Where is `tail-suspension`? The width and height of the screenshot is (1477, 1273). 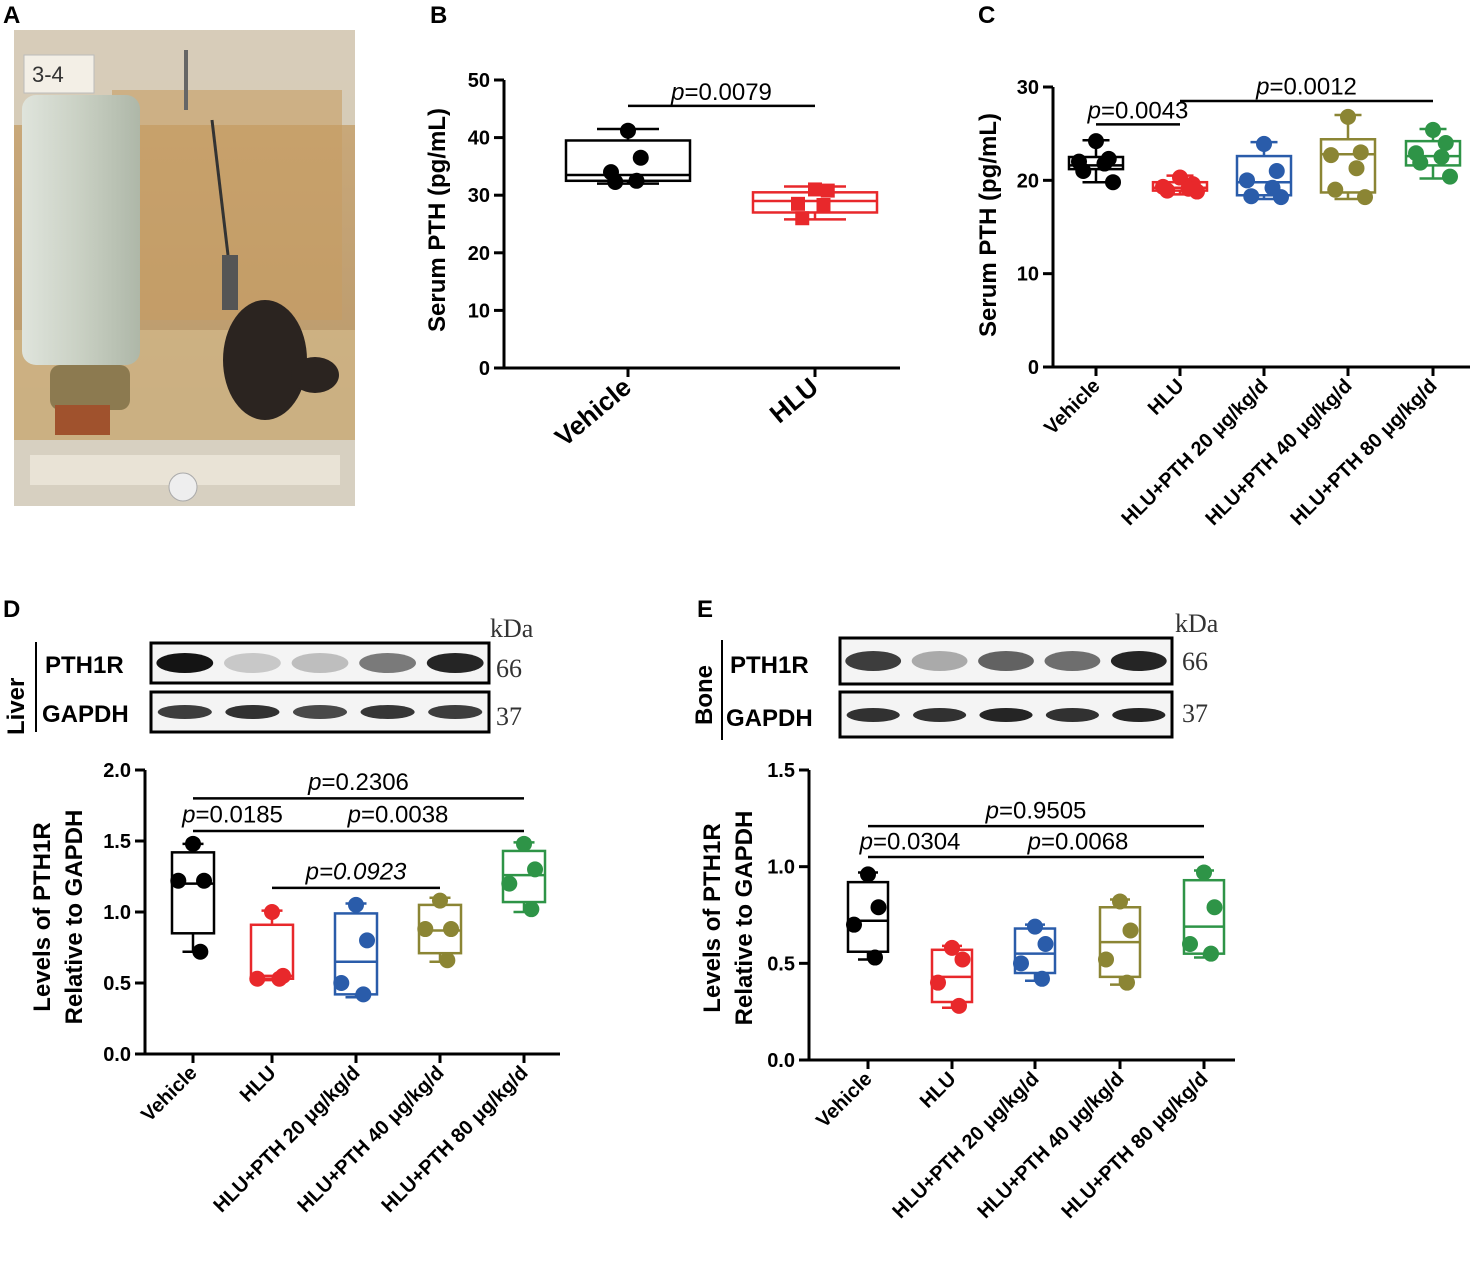
tail-suspension is located at coordinates (211, 180).